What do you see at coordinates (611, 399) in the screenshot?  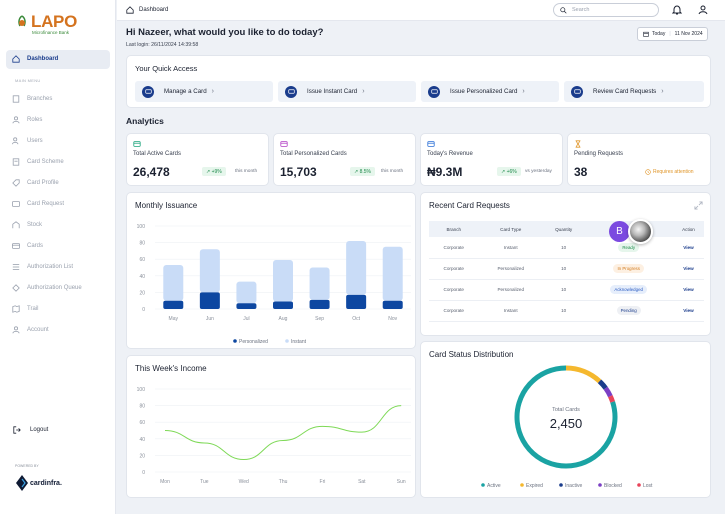 I see `donut-slice-lost` at bounding box center [611, 399].